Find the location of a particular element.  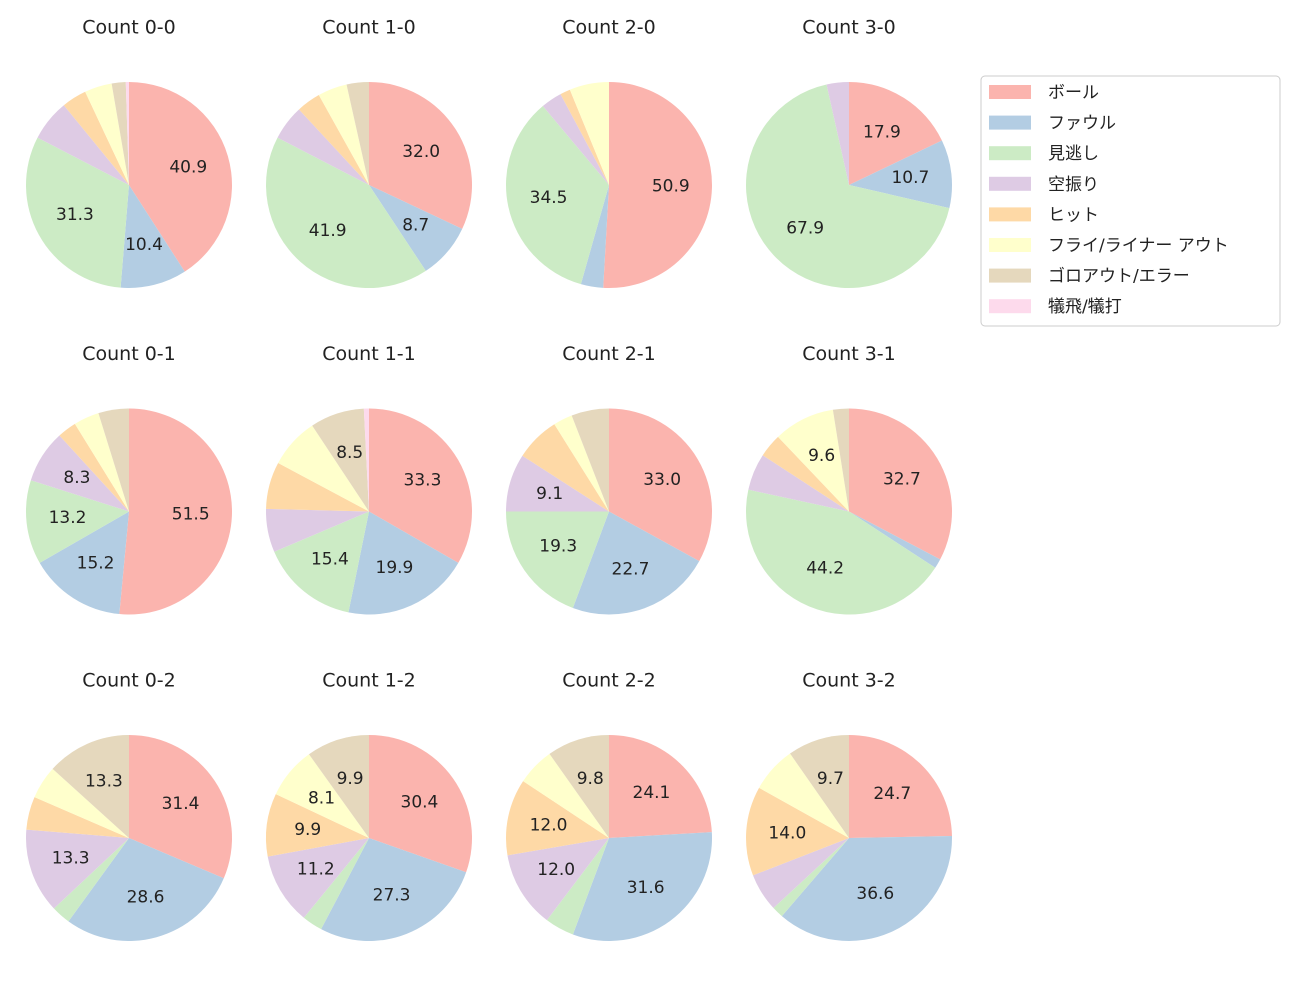

slice-label: 11.2 is located at coordinates (316, 869).